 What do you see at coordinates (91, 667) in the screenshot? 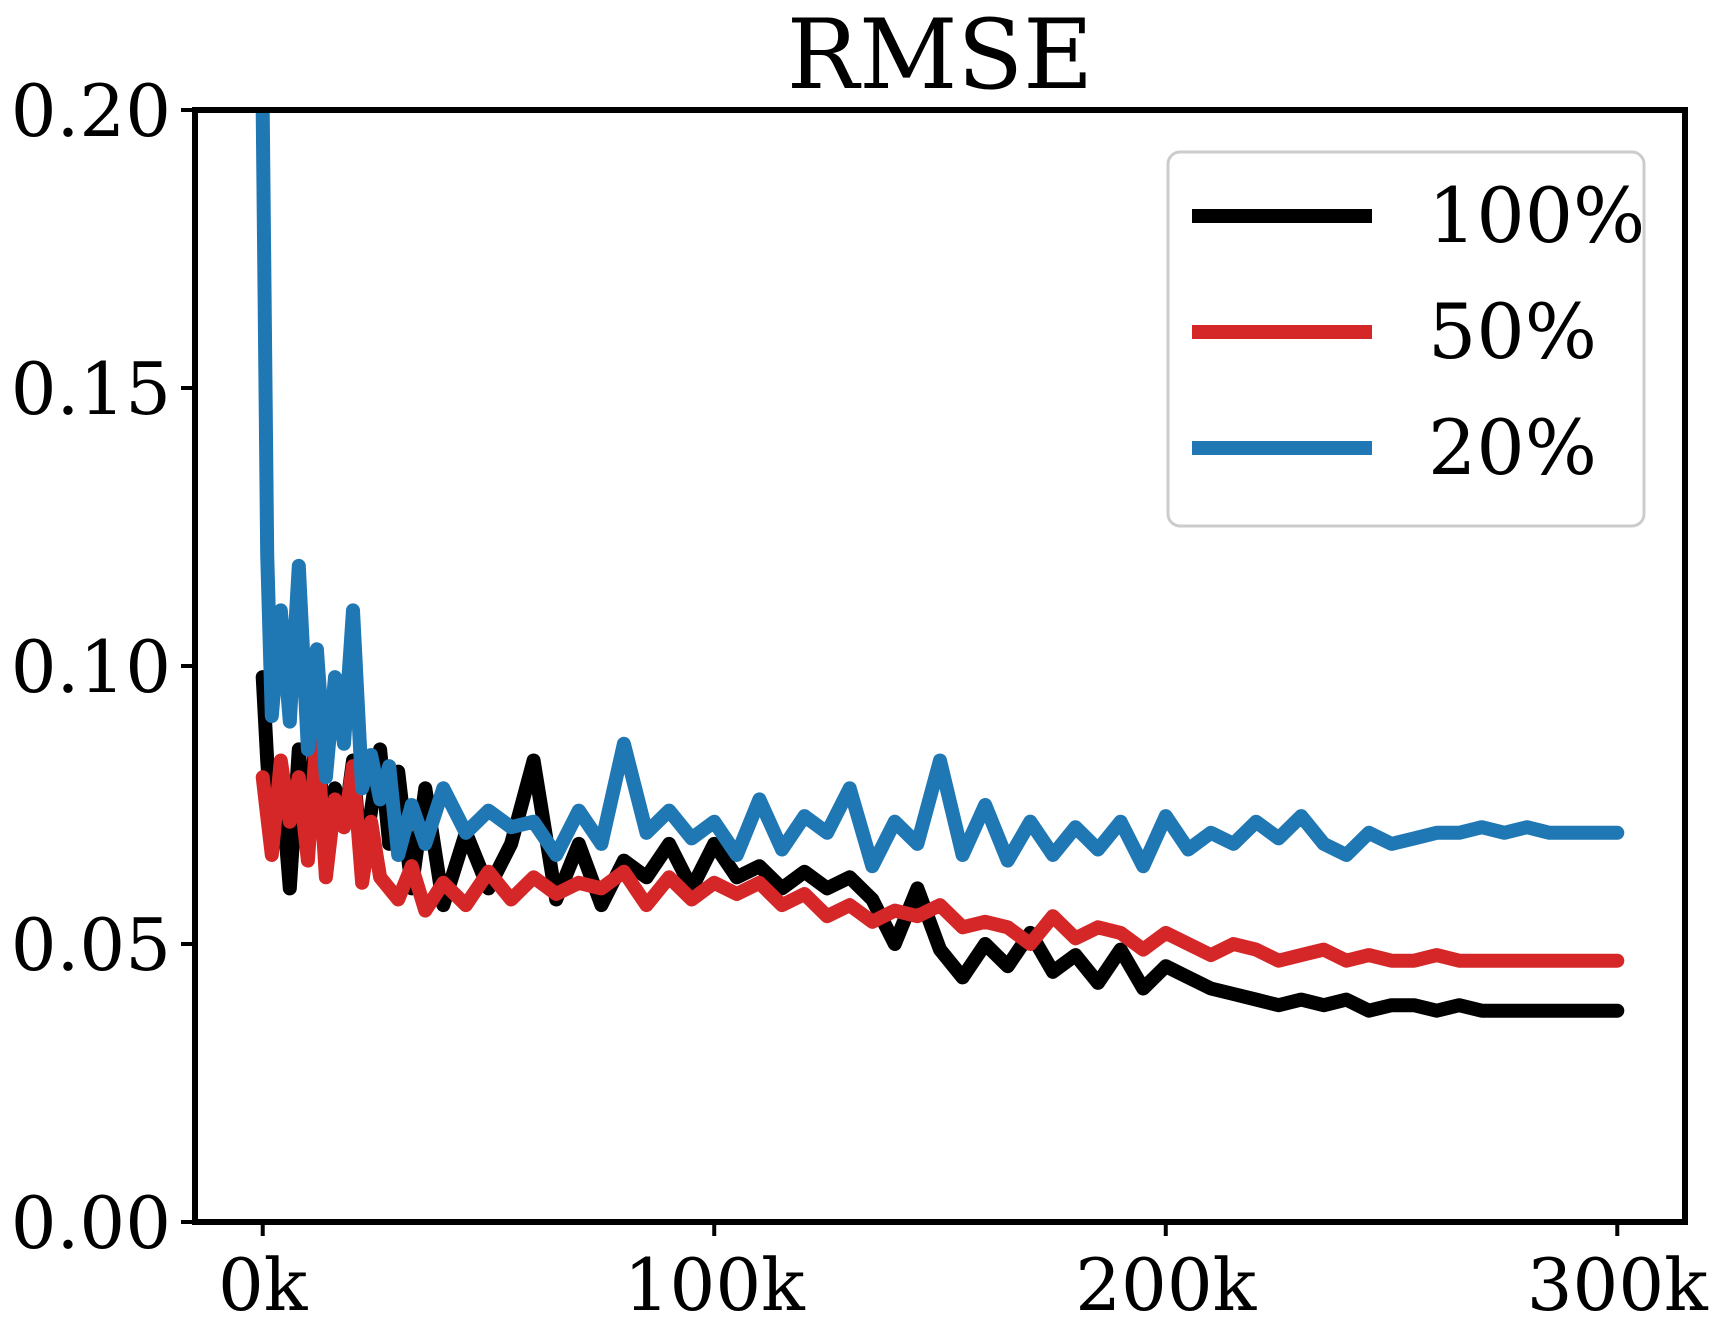
I see `y-tick-label-2: 0.10` at bounding box center [91, 667].